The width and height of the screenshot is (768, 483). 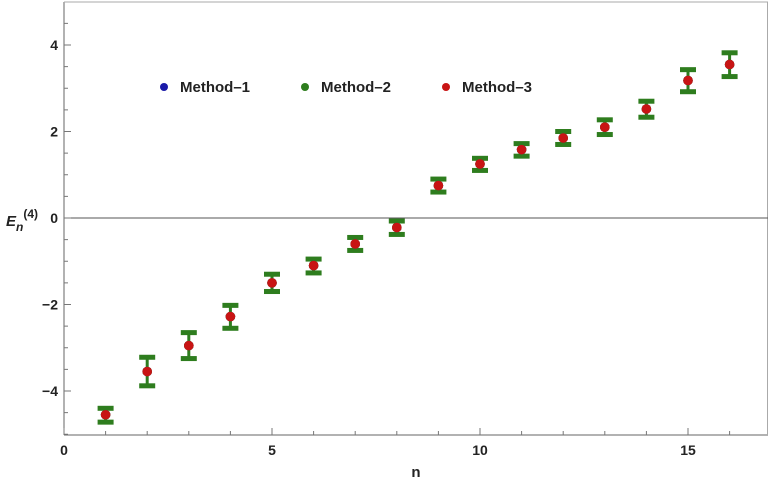 What do you see at coordinates (272, 450) in the screenshot?
I see `x-tick-label: 5` at bounding box center [272, 450].